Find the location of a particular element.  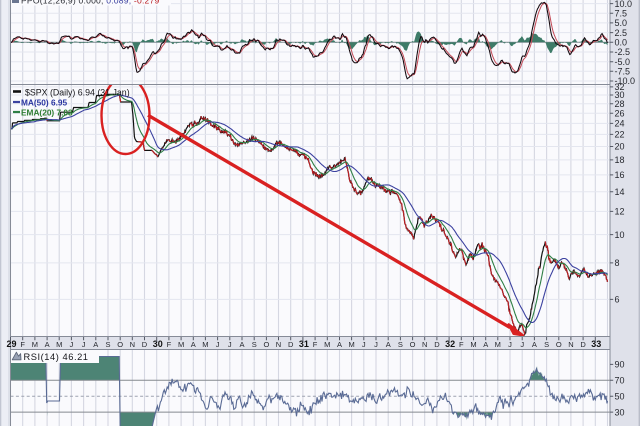

svg-text: 26 is located at coordinates (620, 113).